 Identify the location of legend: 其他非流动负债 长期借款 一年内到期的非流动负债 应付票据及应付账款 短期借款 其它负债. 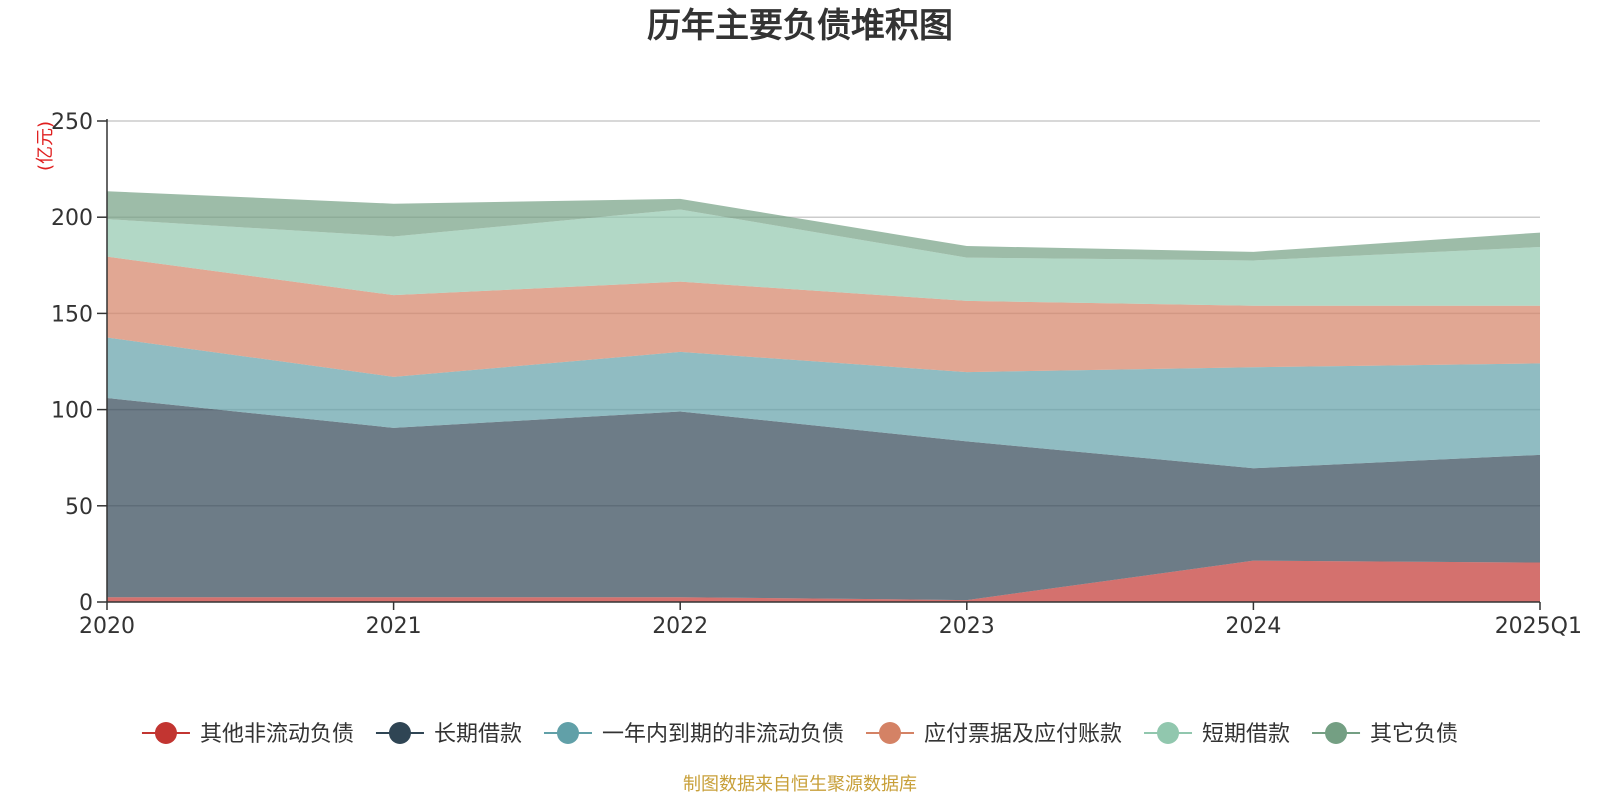
(799, 734).